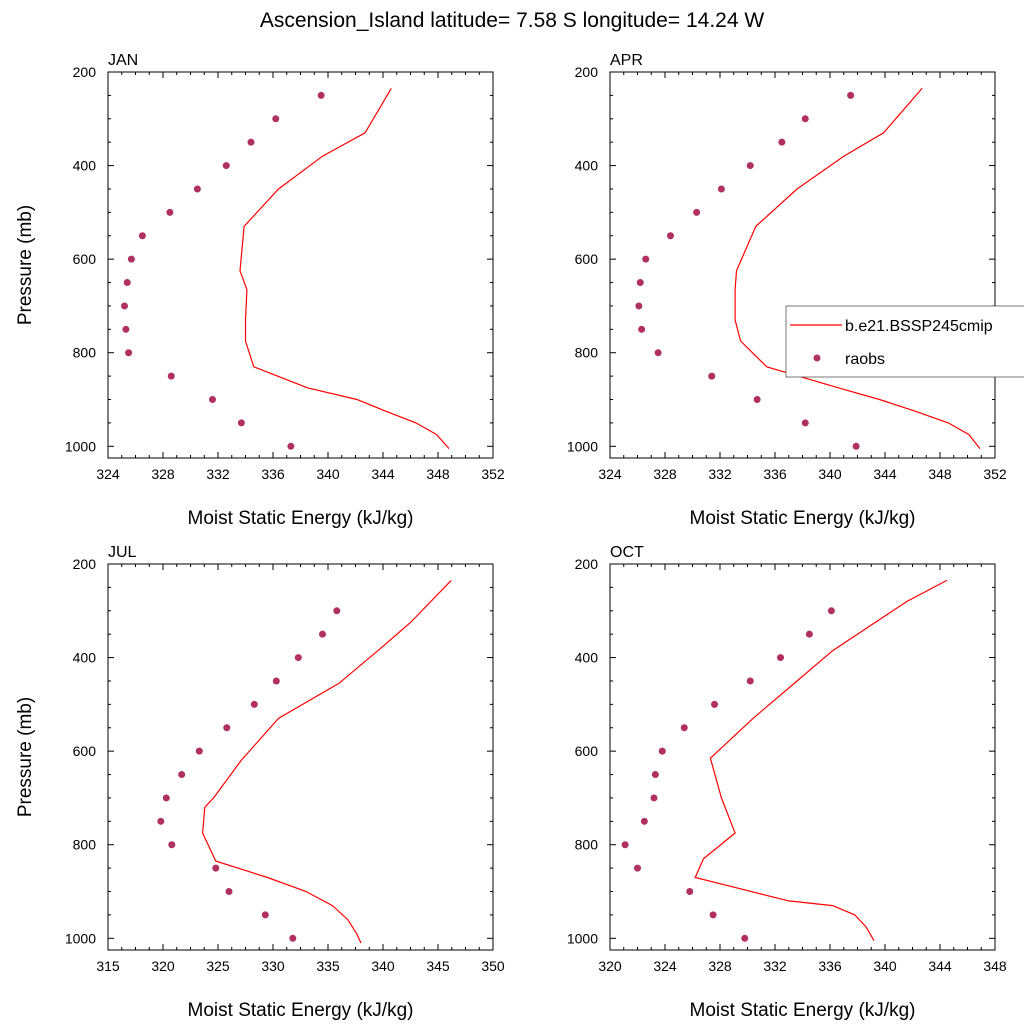  I want to click on y-tick-label-jan: 400, so click(85, 166).